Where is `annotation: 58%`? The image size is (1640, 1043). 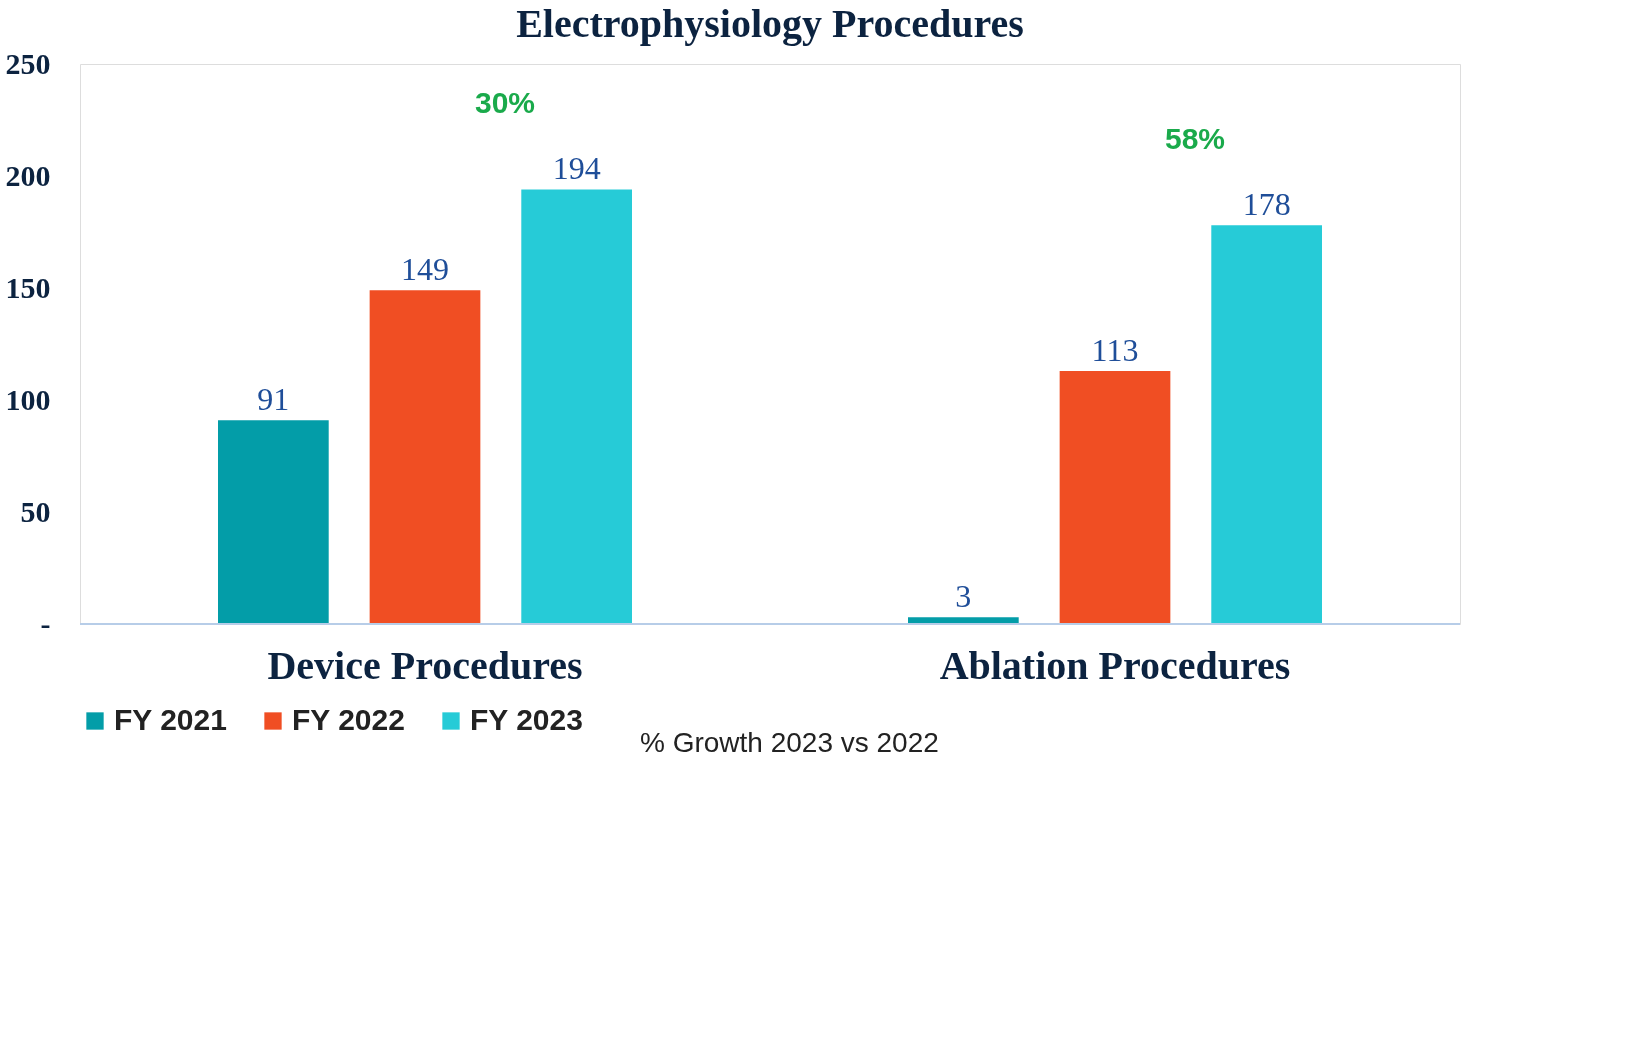
annotation: 58% is located at coordinates (1195, 139).